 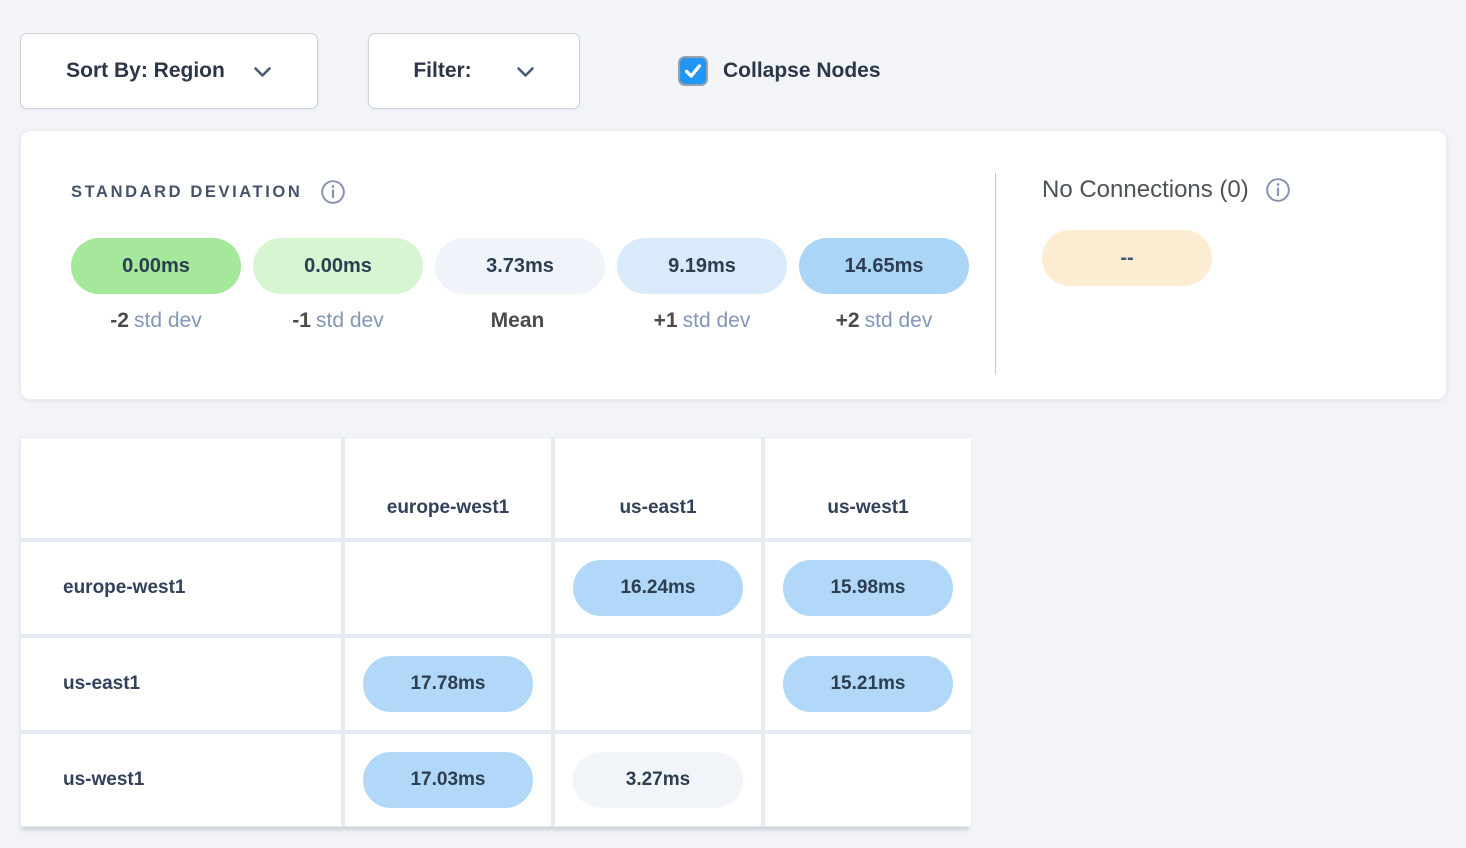 I want to click on legend-pill: 14.65ms, so click(x=884, y=266).